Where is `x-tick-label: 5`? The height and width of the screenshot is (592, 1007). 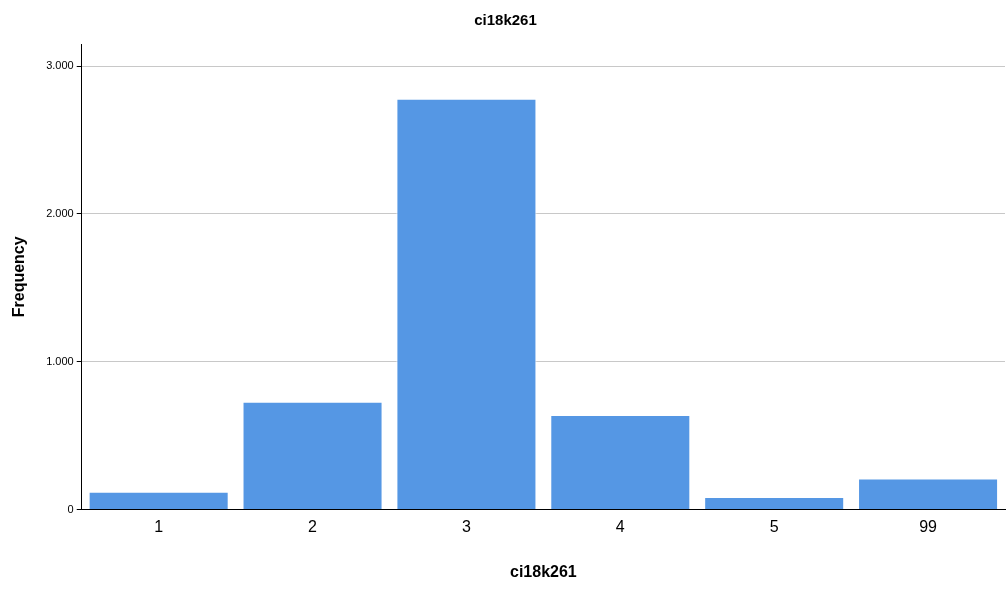 x-tick-label: 5 is located at coordinates (774, 526).